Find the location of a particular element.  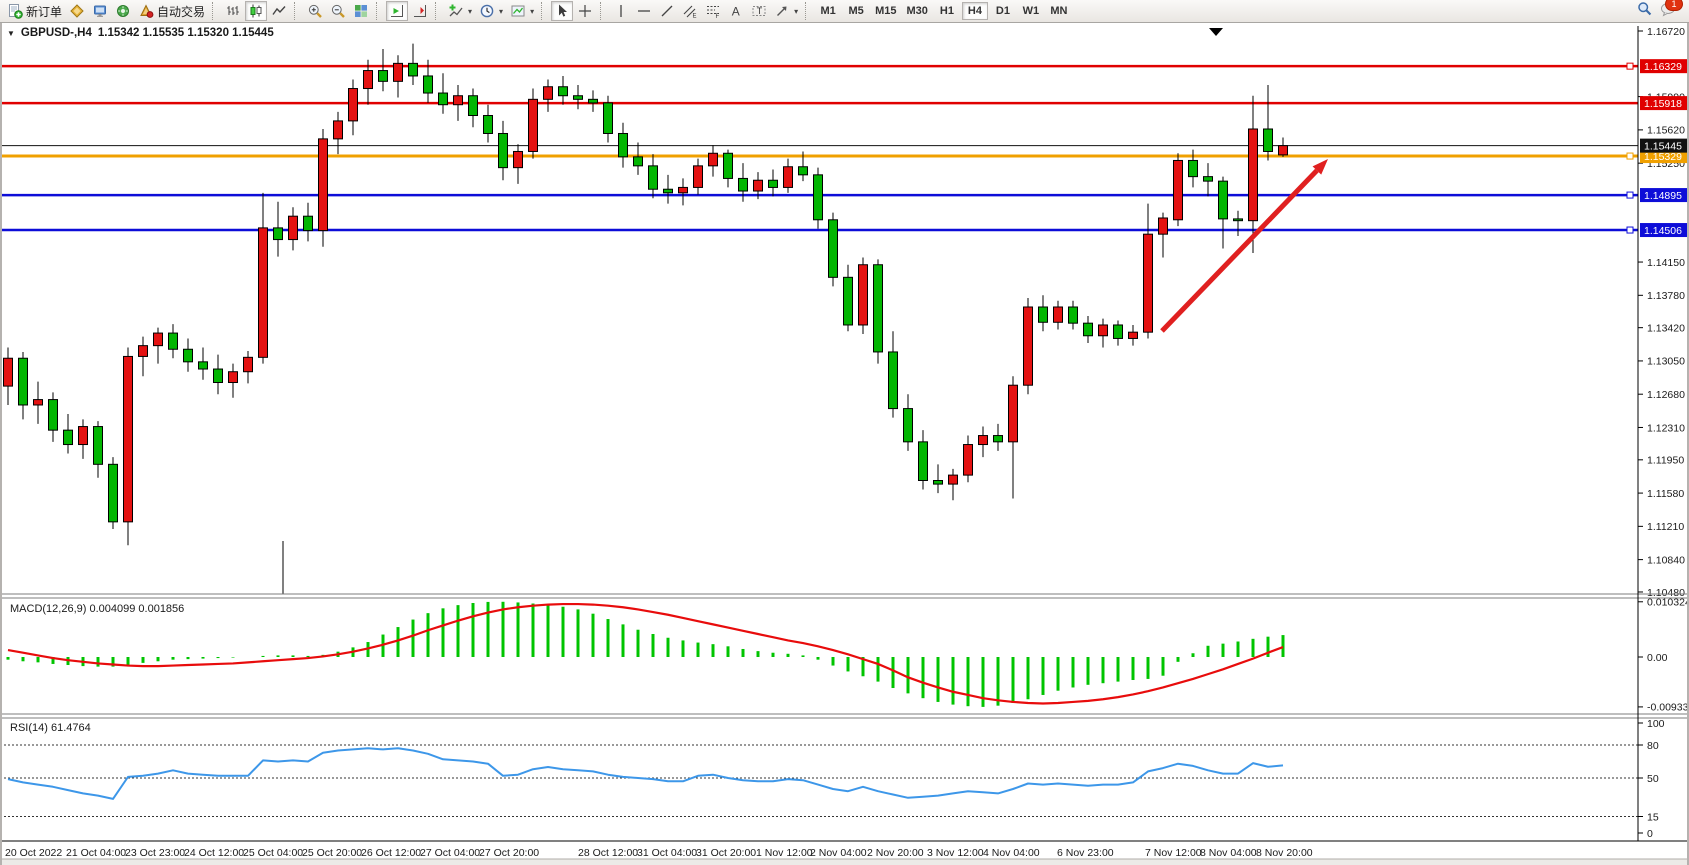

timeframe-M1: M1 is located at coordinates (828, 11).